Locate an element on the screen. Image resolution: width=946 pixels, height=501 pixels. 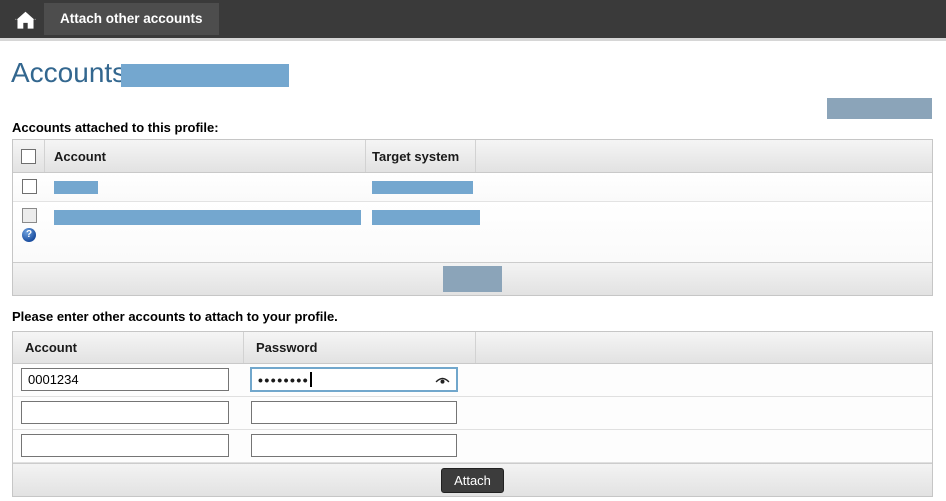
column-header-target-system: Target system is located at coordinates (421, 156).